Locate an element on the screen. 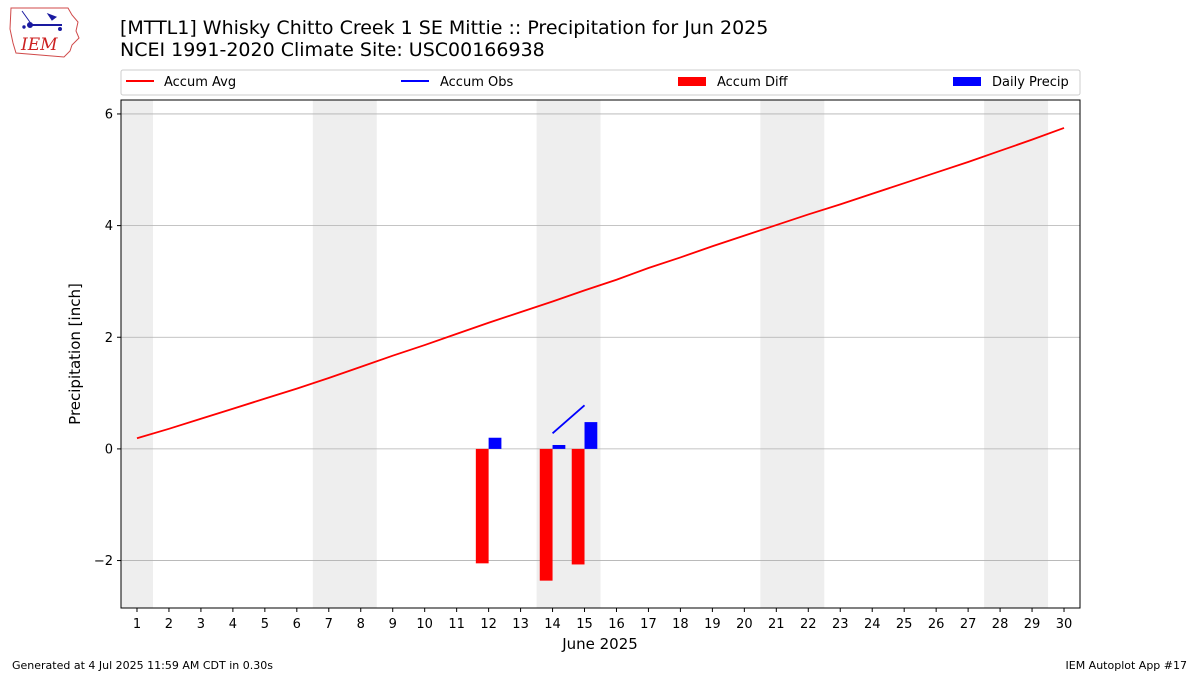  x-tick-label: 30 is located at coordinates (1064, 624).